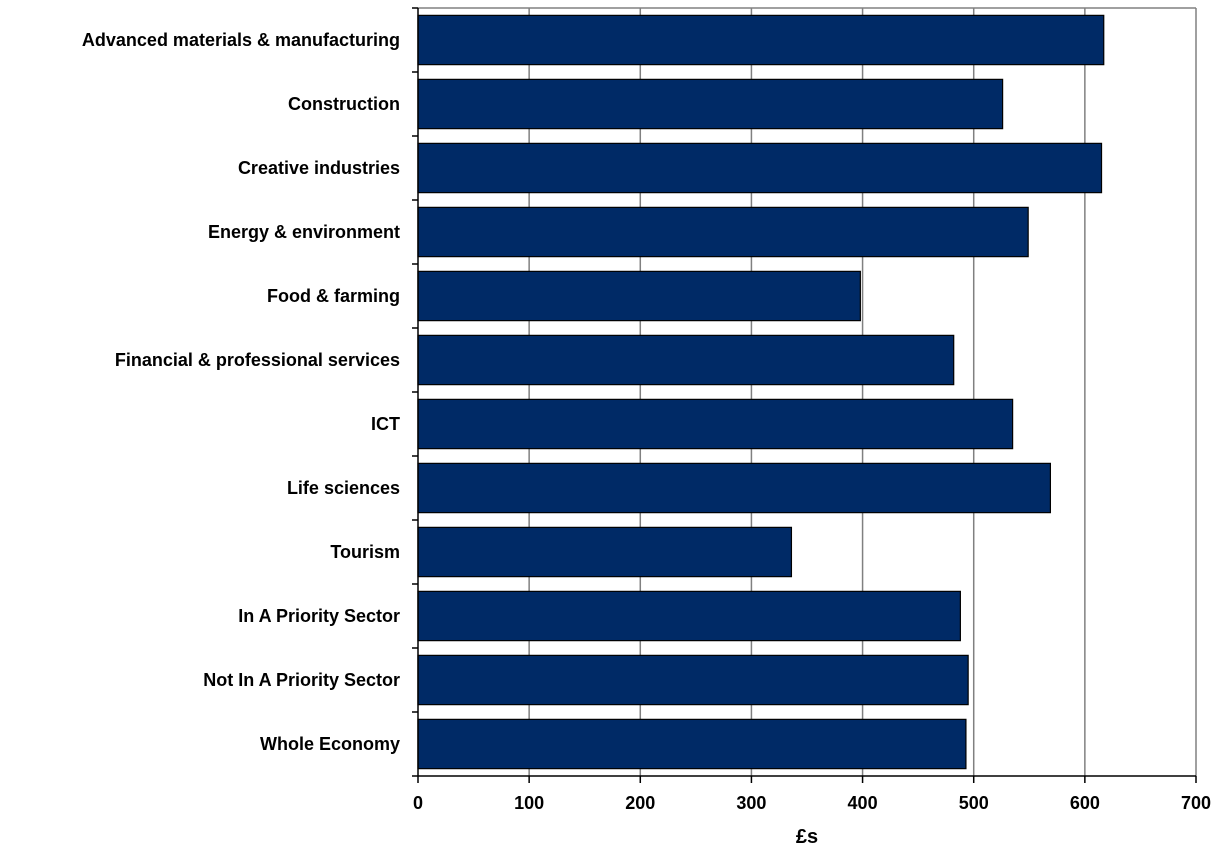 The image size is (1224, 848). Describe the element at coordinates (241, 40) in the screenshot. I see `category-label: Advanced materials & manufacturing` at that location.